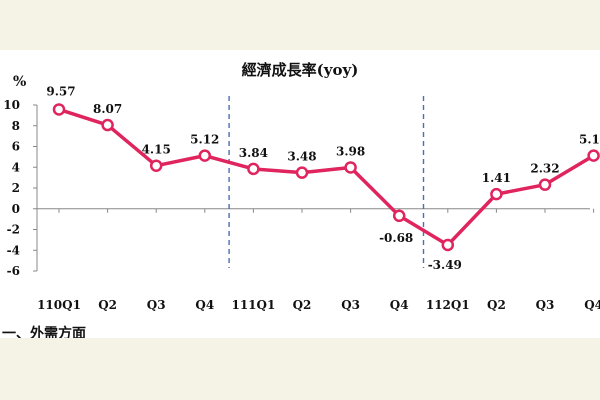  Describe the element at coordinates (13, 230) in the screenshot. I see `y-tick-label: -2` at that location.